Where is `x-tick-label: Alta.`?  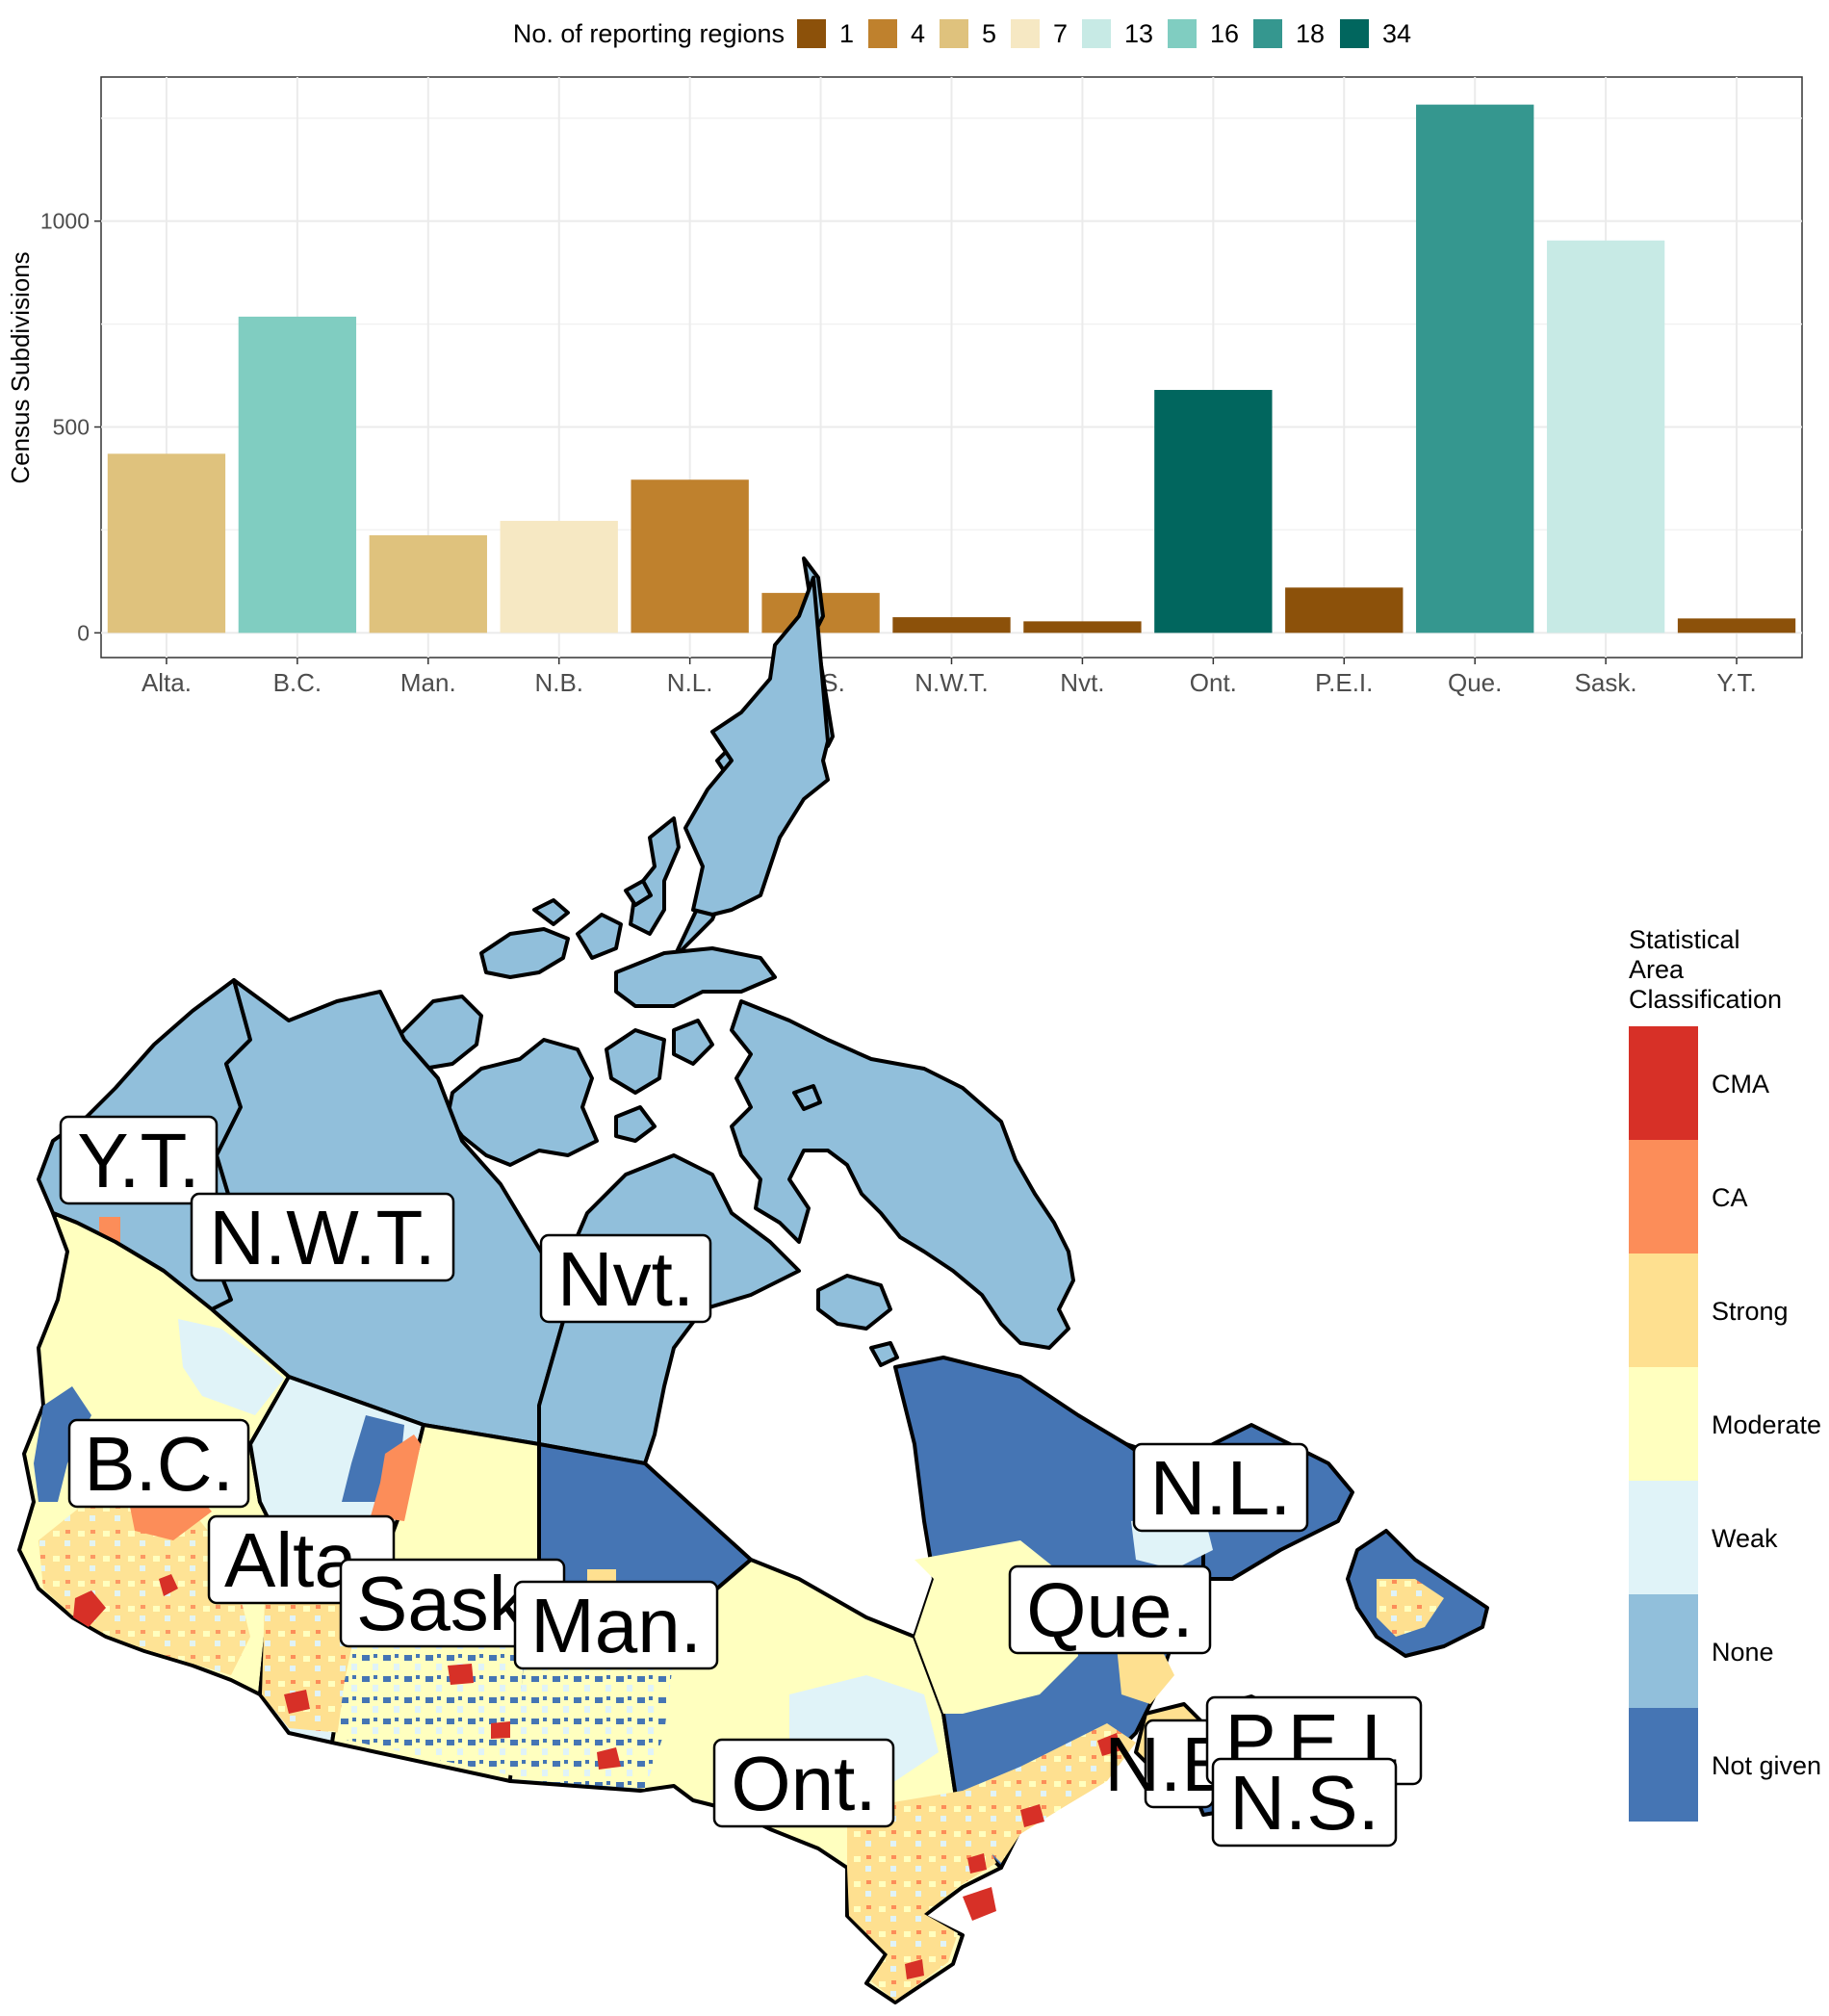 x-tick-label: Alta. is located at coordinates (167, 683).